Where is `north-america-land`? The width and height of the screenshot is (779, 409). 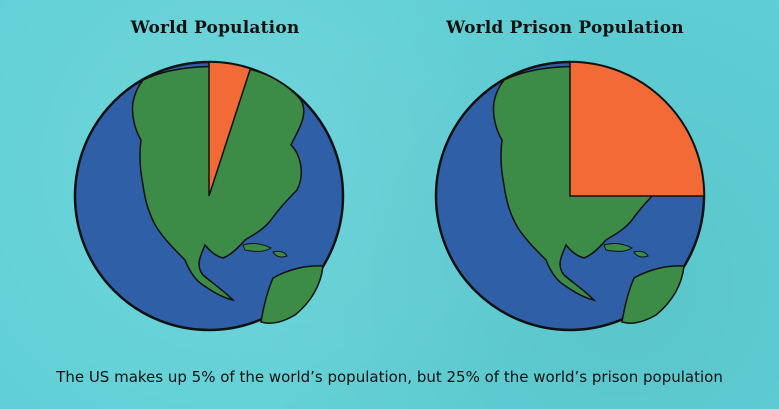 north-america-land is located at coordinates (218, 183).